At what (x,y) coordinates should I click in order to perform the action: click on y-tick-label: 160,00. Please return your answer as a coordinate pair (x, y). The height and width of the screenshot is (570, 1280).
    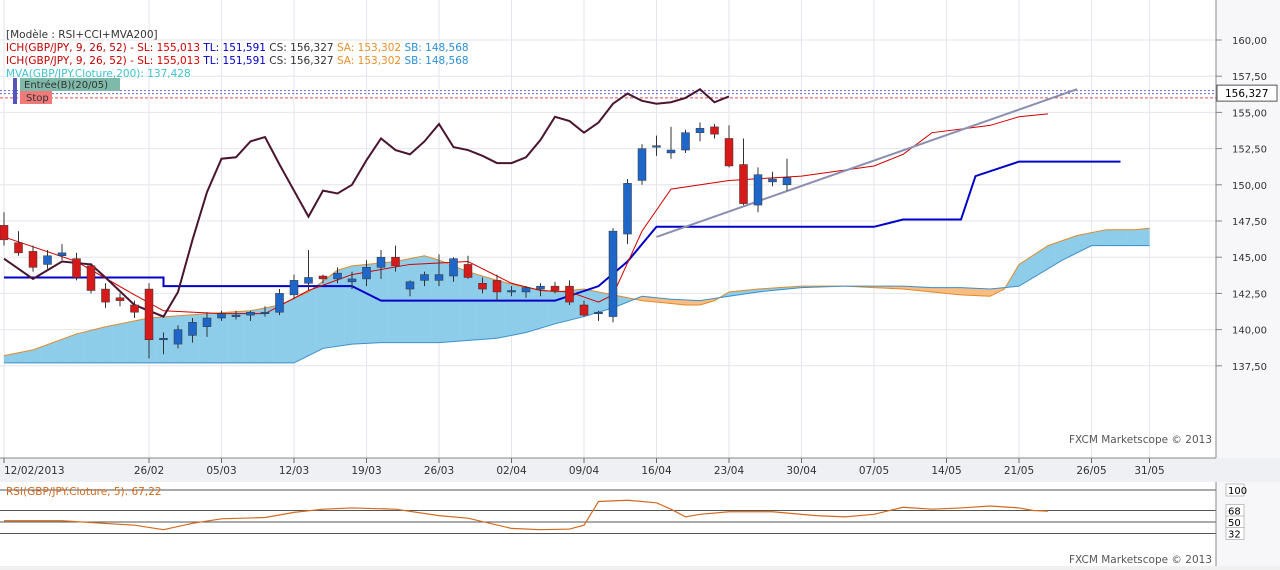
    Looking at the image, I should click on (1249, 41).